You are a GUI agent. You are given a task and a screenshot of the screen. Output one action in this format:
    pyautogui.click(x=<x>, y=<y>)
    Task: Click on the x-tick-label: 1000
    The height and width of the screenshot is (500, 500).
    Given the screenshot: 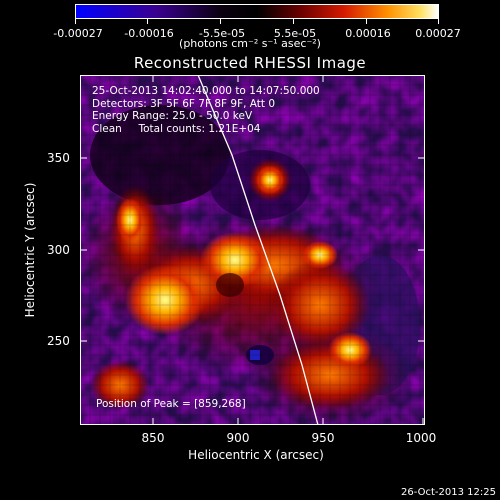 What is the action you would take?
    pyautogui.click(x=421, y=438)
    